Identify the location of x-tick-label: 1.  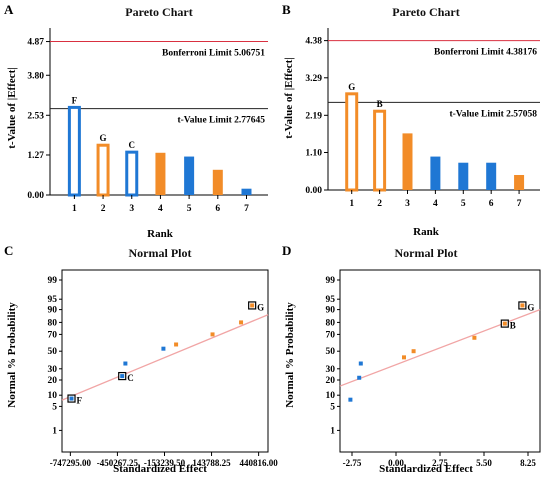
(351, 204).